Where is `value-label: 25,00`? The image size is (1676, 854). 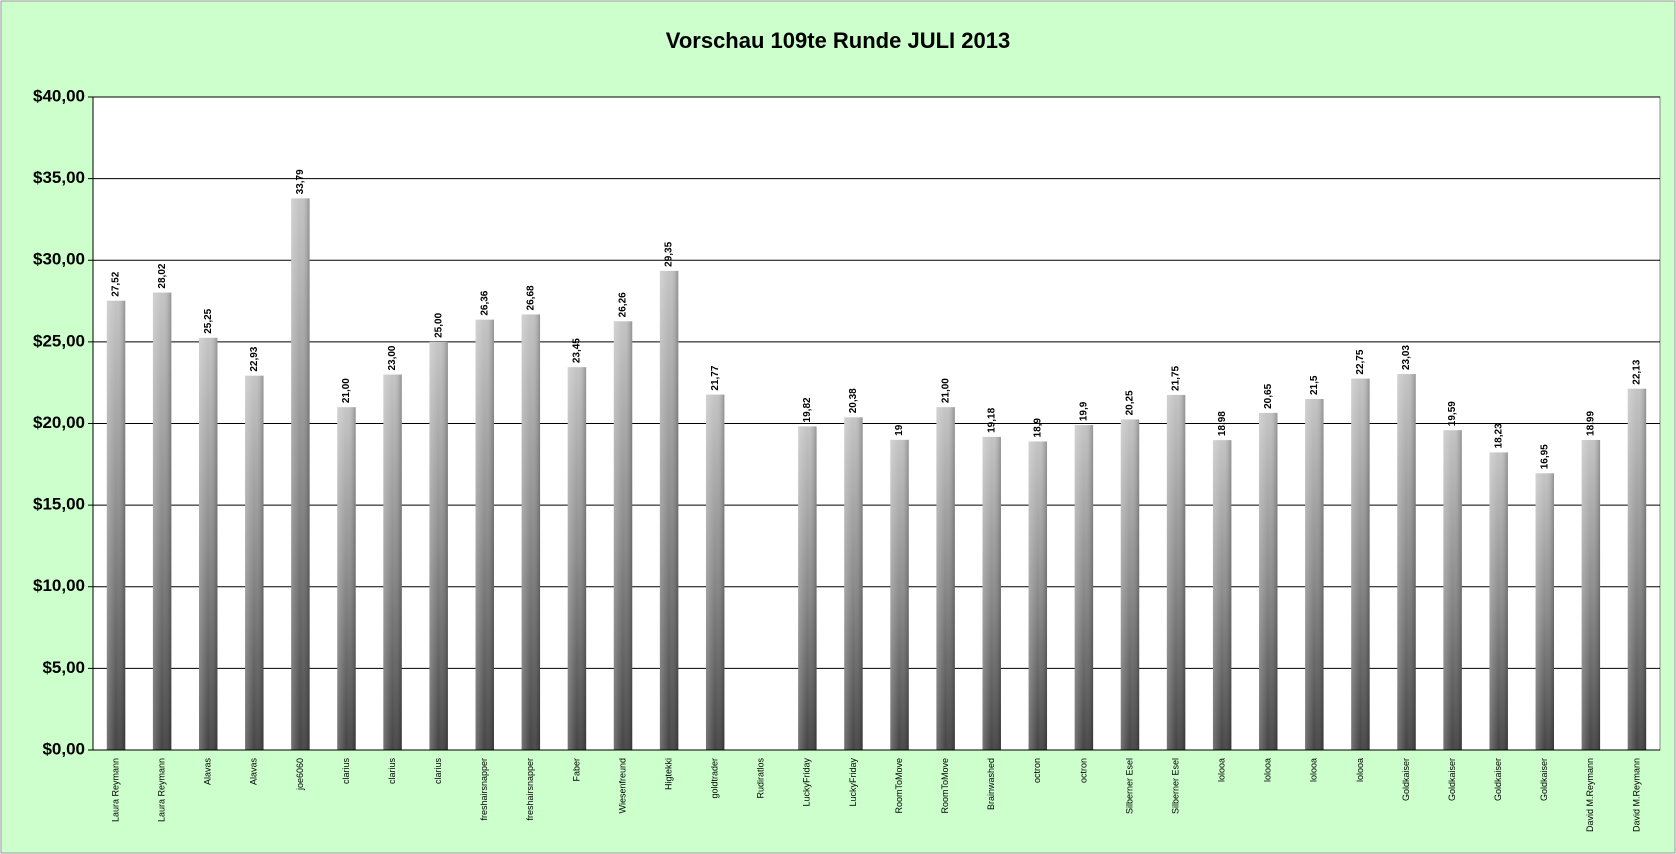
value-label: 25,00 is located at coordinates (438, 324).